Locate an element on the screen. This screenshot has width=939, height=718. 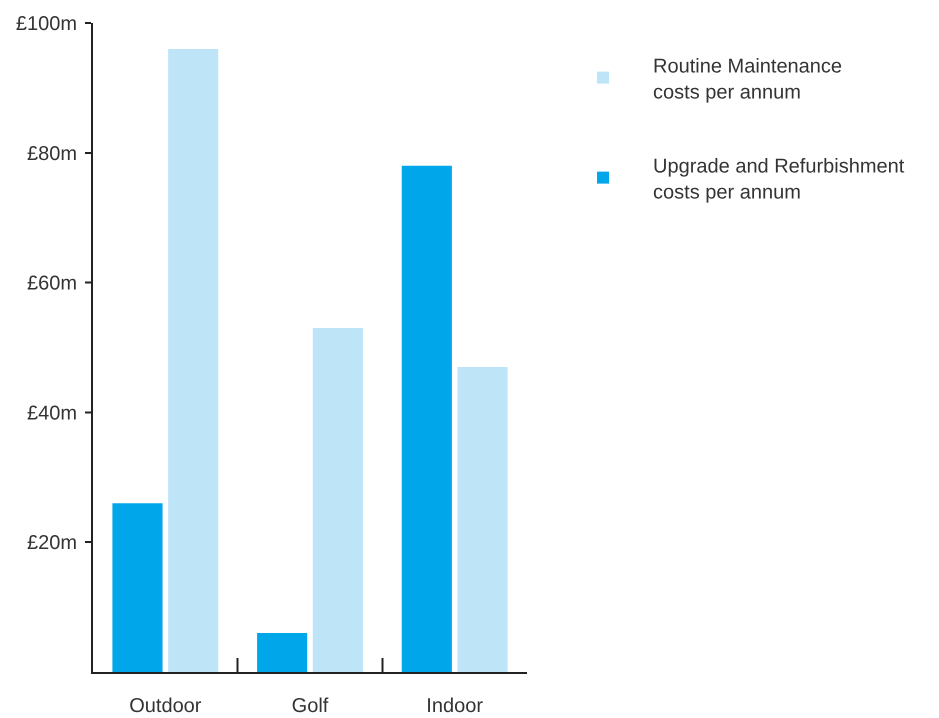
x-tick-label: Indoor is located at coordinates (455, 706).